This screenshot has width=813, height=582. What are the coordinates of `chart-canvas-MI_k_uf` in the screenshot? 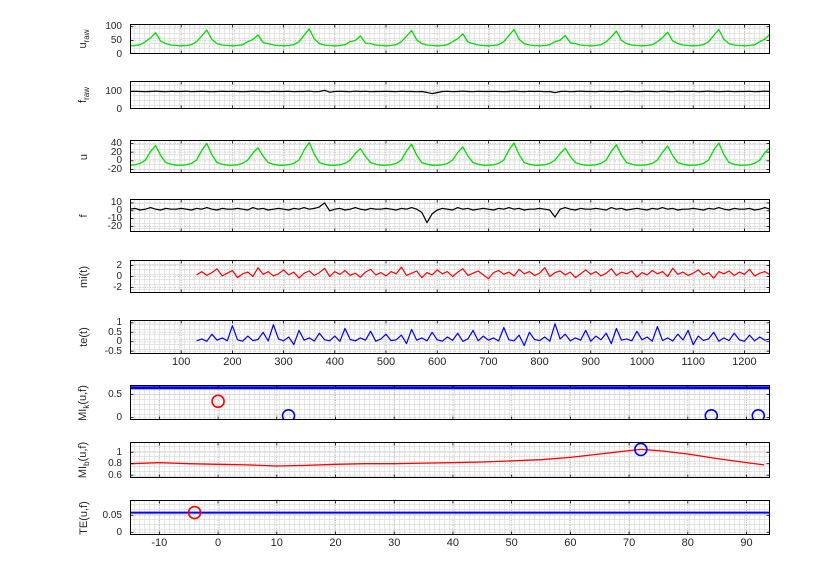 It's located at (450, 402).